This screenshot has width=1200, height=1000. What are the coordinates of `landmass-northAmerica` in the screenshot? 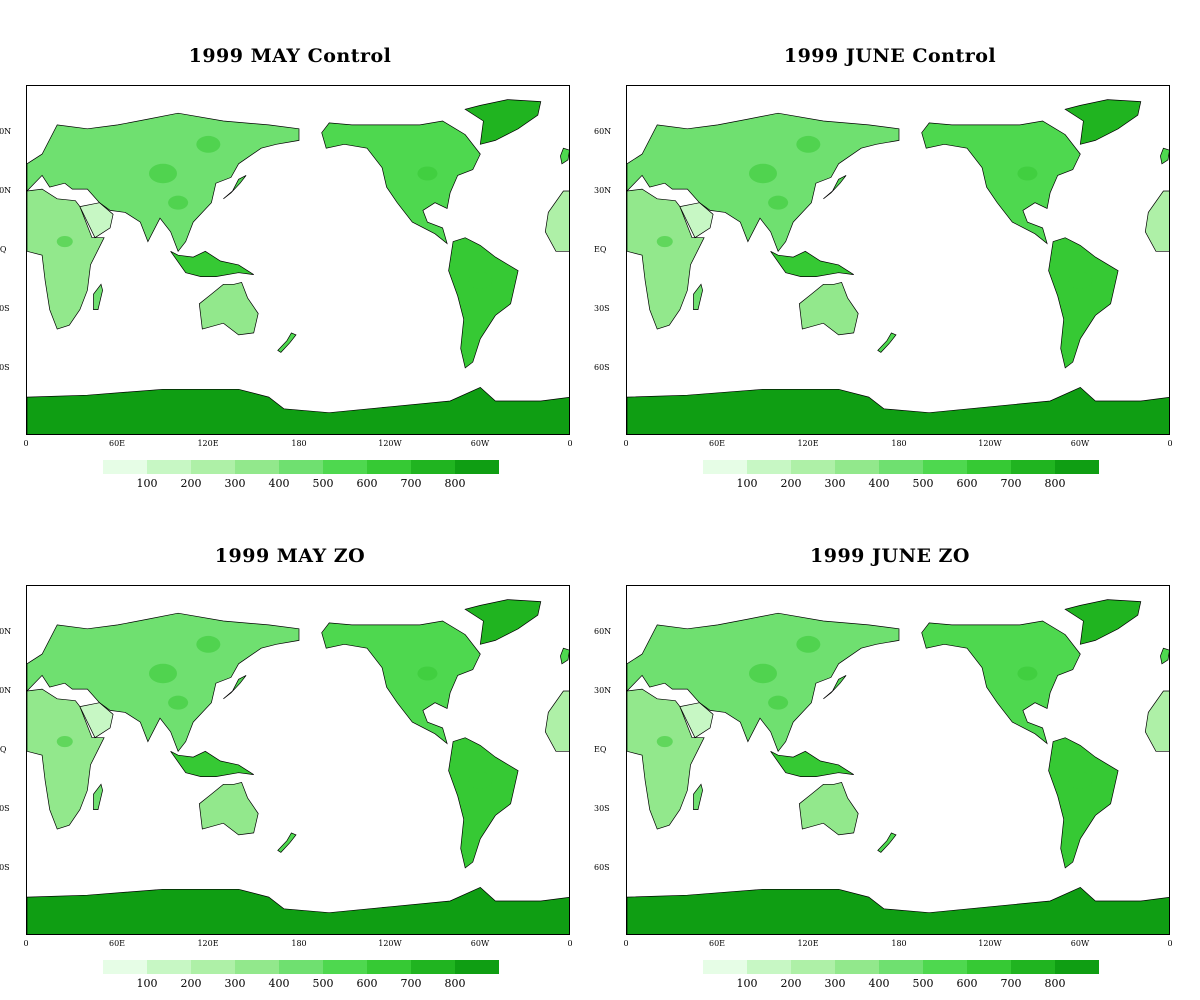 It's located at (1001, 682).